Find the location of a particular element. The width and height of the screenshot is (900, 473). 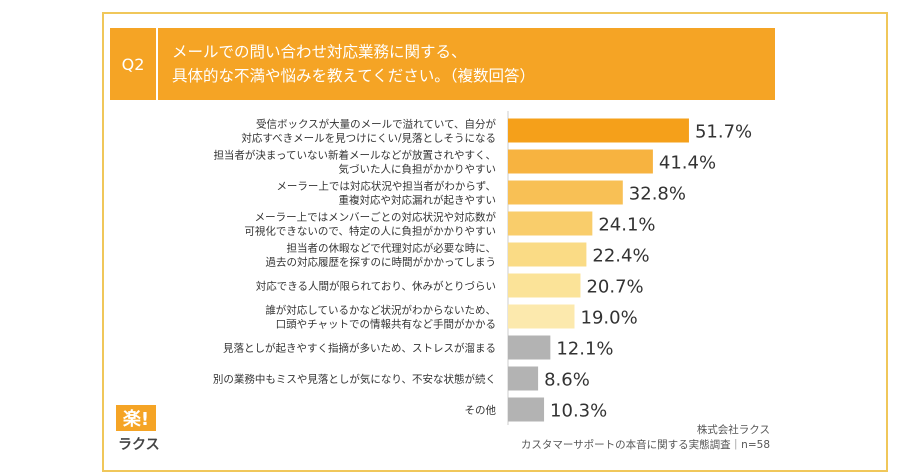

value-label-9: 8.6% is located at coordinates (567, 380).